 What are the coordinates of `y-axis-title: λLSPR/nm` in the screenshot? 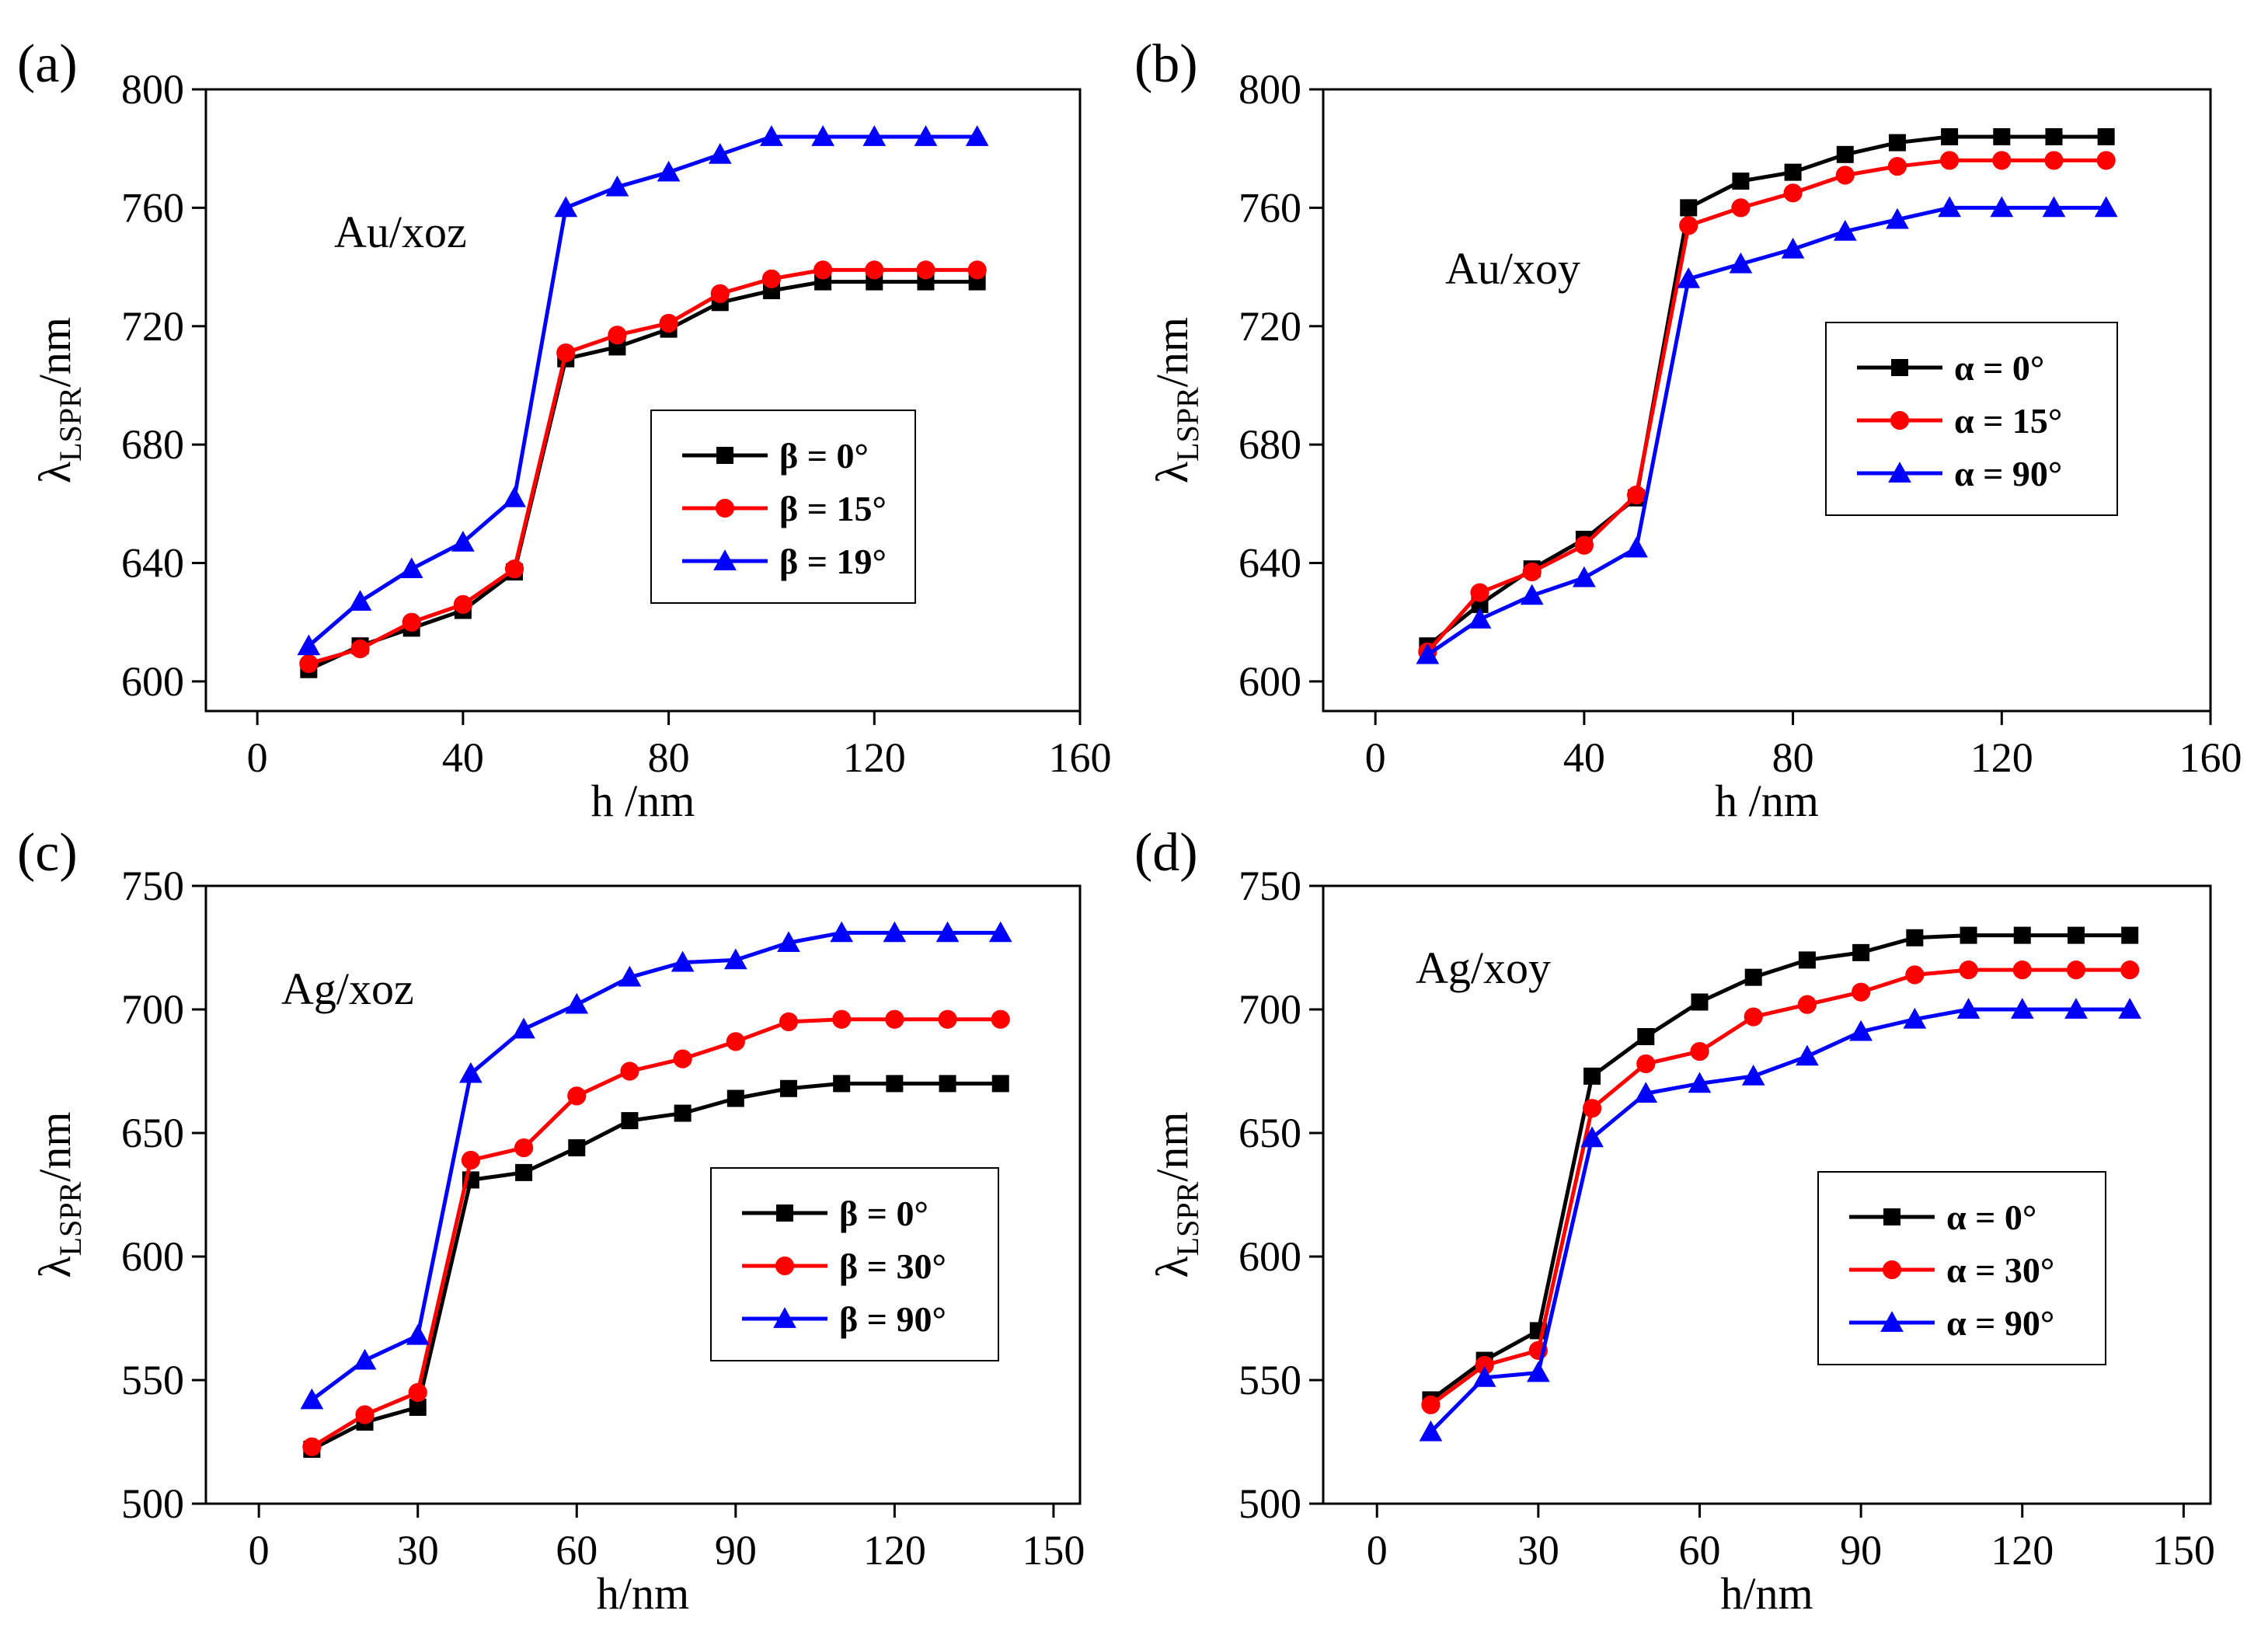 It's located at (59, 1195).